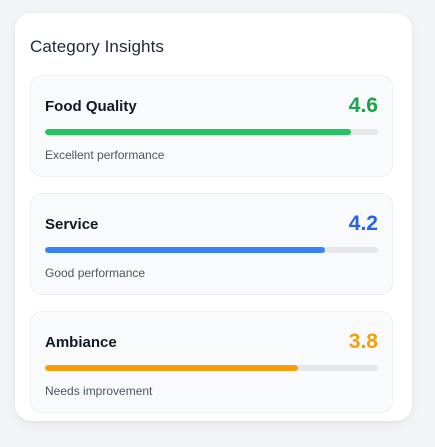 The height and width of the screenshot is (447, 435). I want to click on panel-title: Category Insights, so click(97, 46).